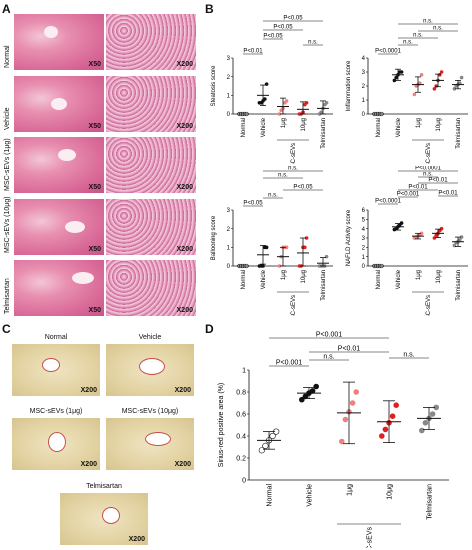 The image size is (472, 550). What do you see at coordinates (221, 425) in the screenshot?
I see `y-axis-label: Sirius-red positive area (%)` at bounding box center [221, 425].